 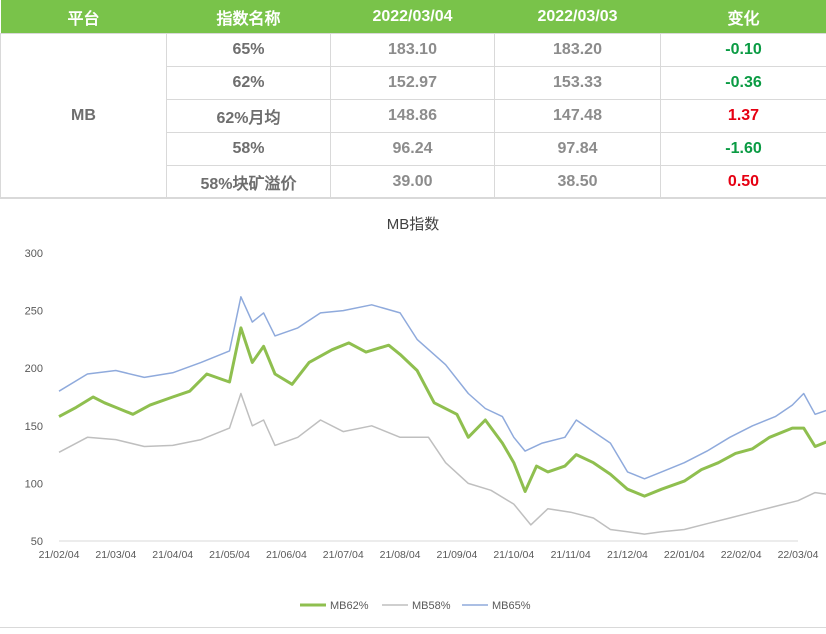 I want to click on index-name-cell: 65%, so click(x=249, y=50).